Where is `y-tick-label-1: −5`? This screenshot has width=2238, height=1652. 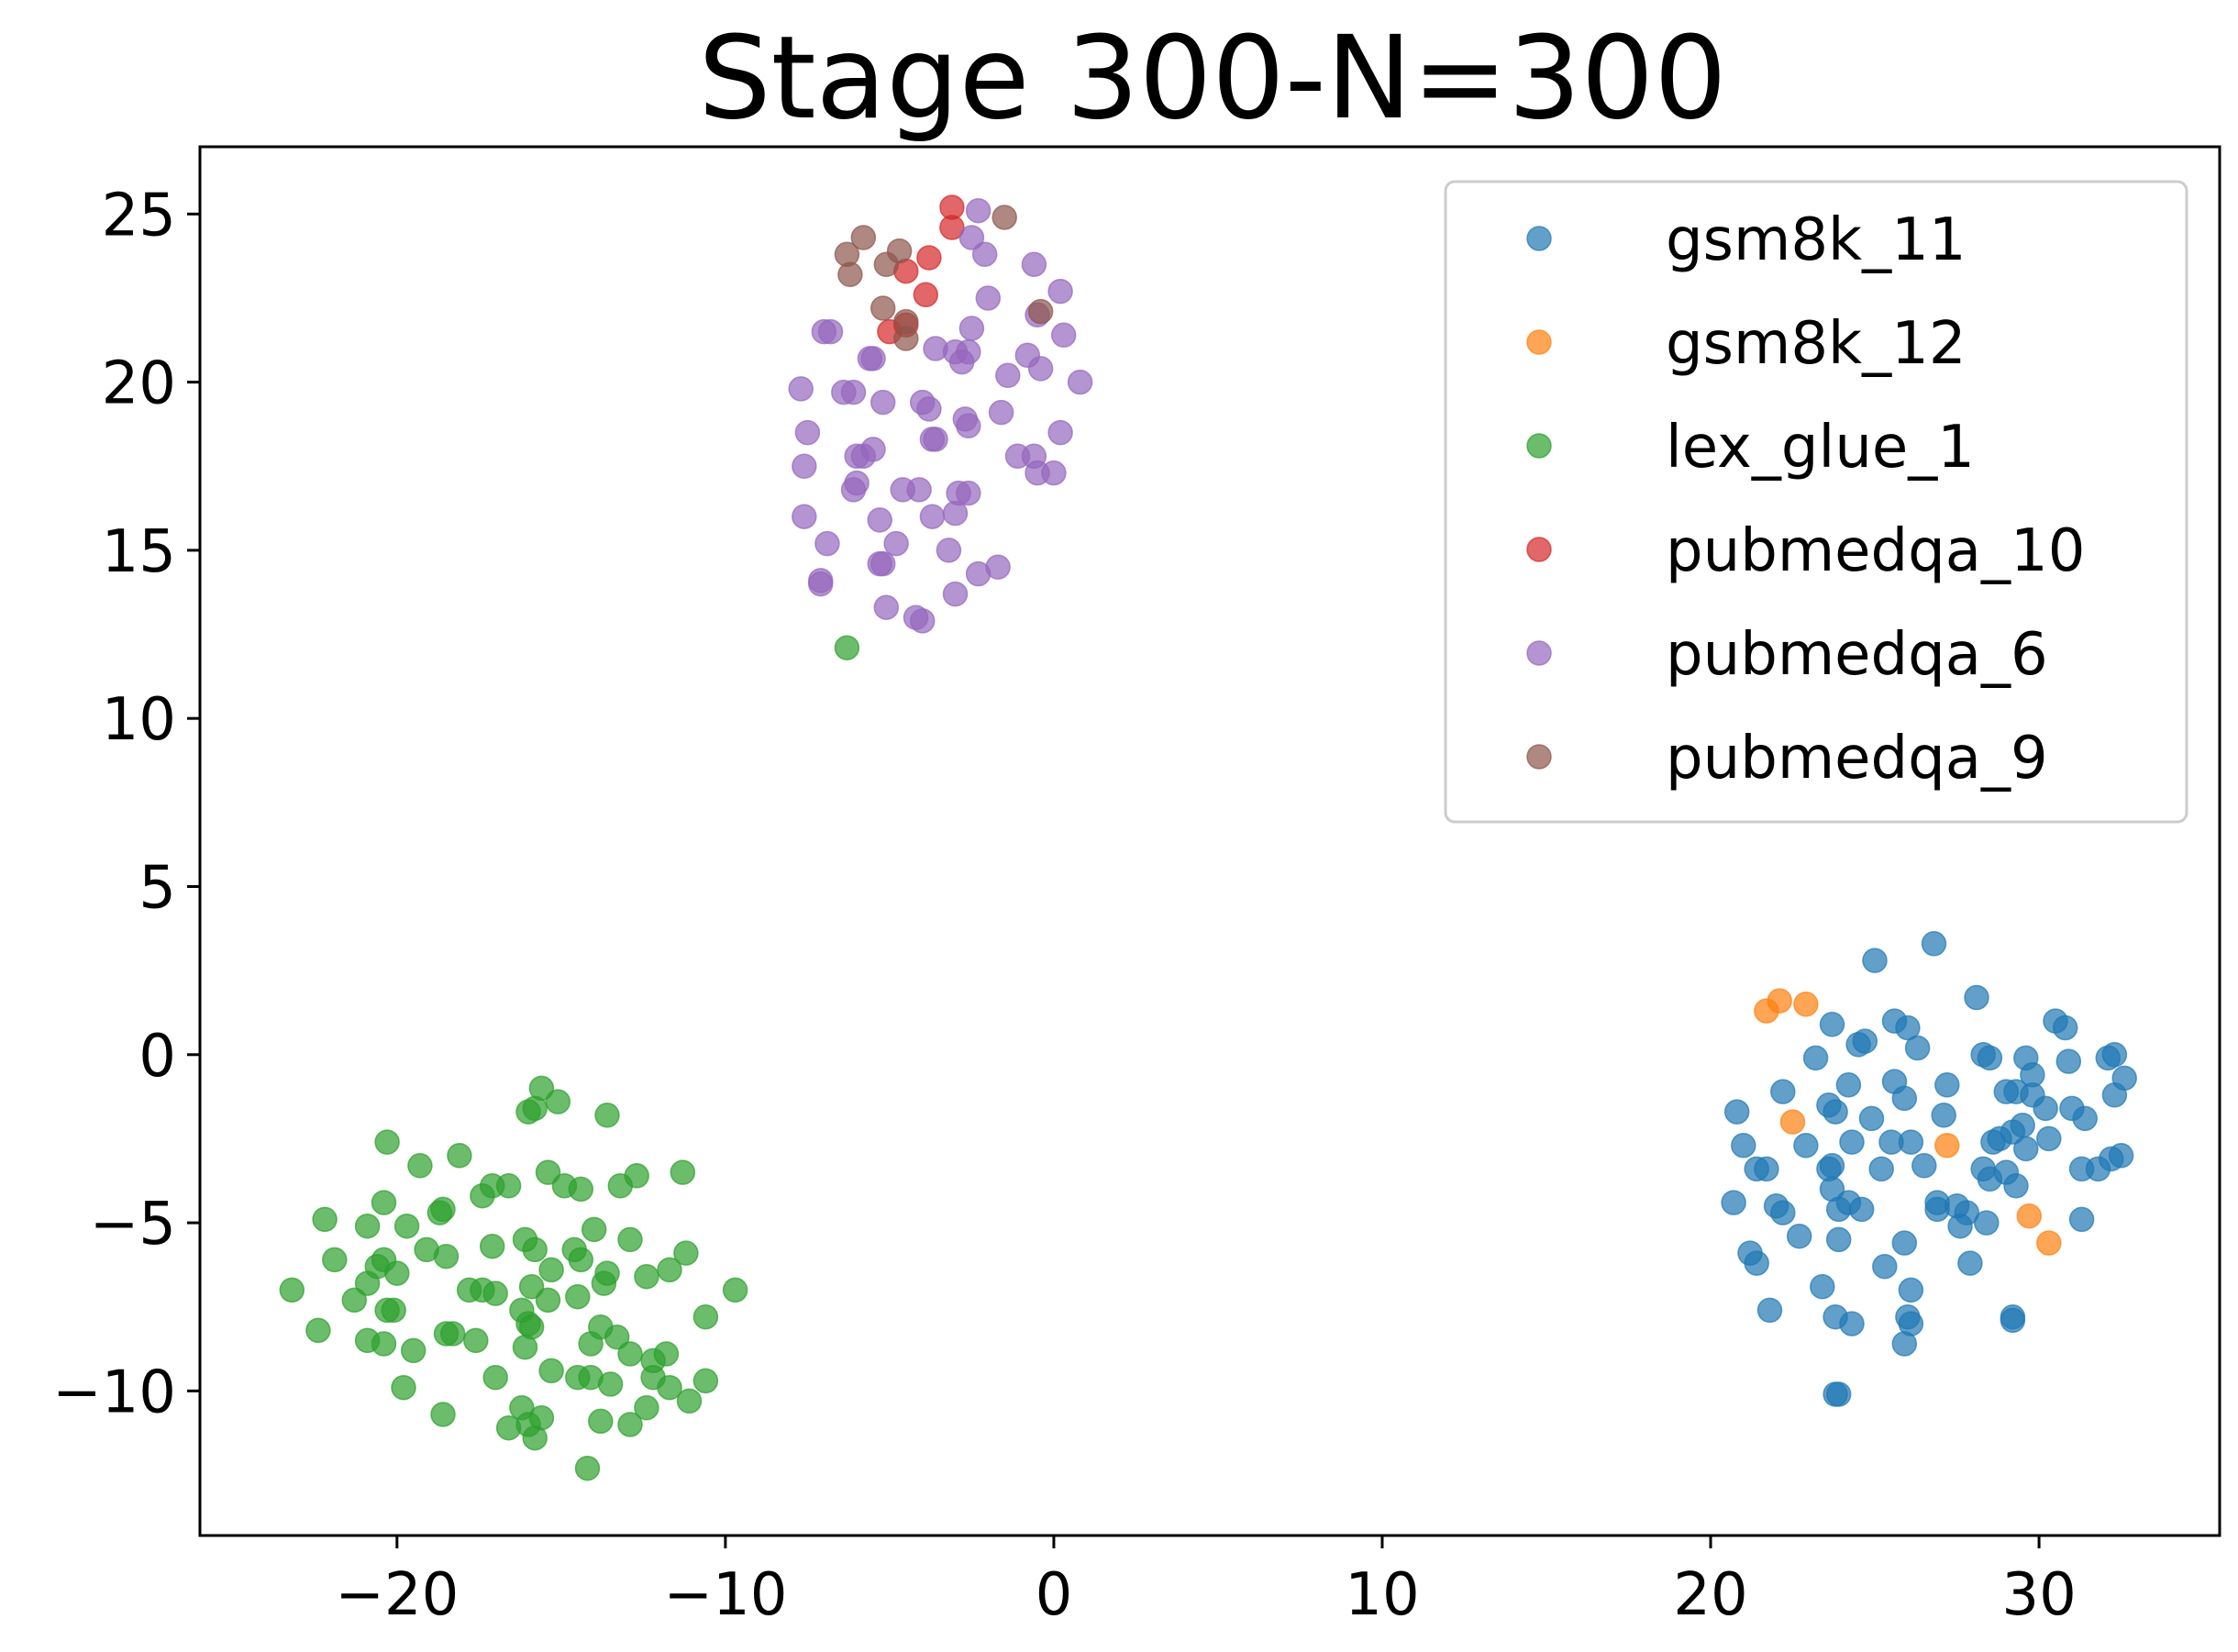 y-tick-label-1: −5 is located at coordinates (133, 1224).